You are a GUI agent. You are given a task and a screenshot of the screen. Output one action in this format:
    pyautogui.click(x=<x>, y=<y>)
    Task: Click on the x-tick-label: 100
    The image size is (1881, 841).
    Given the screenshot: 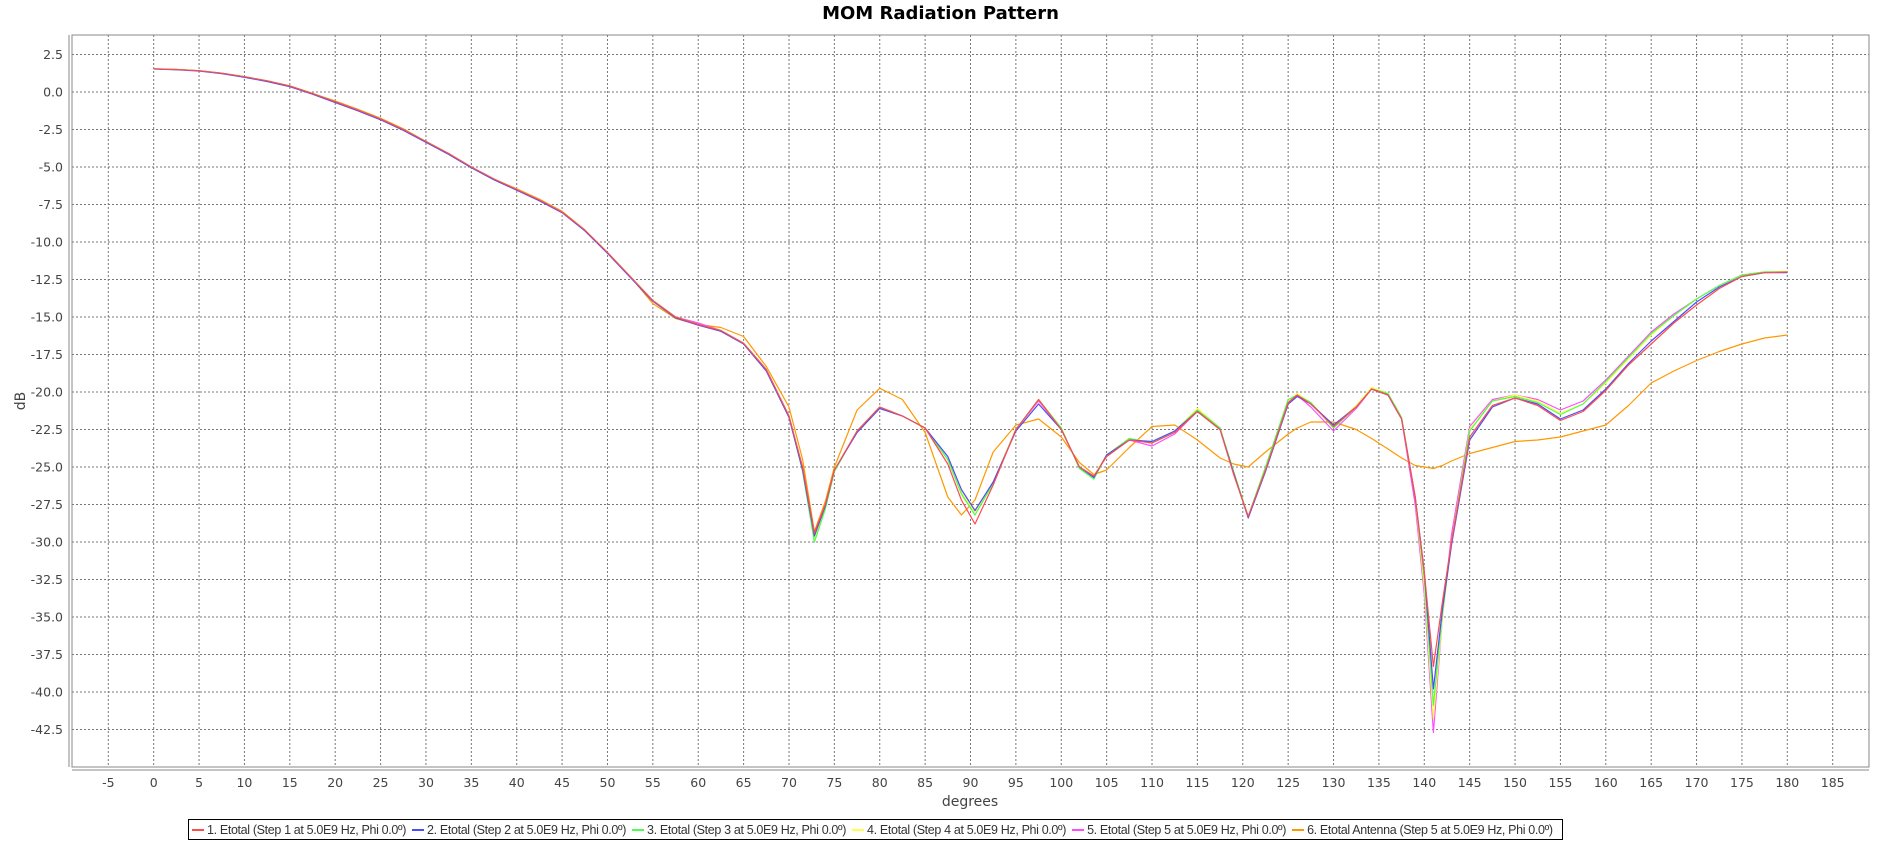 What is the action you would take?
    pyautogui.click(x=1061, y=782)
    